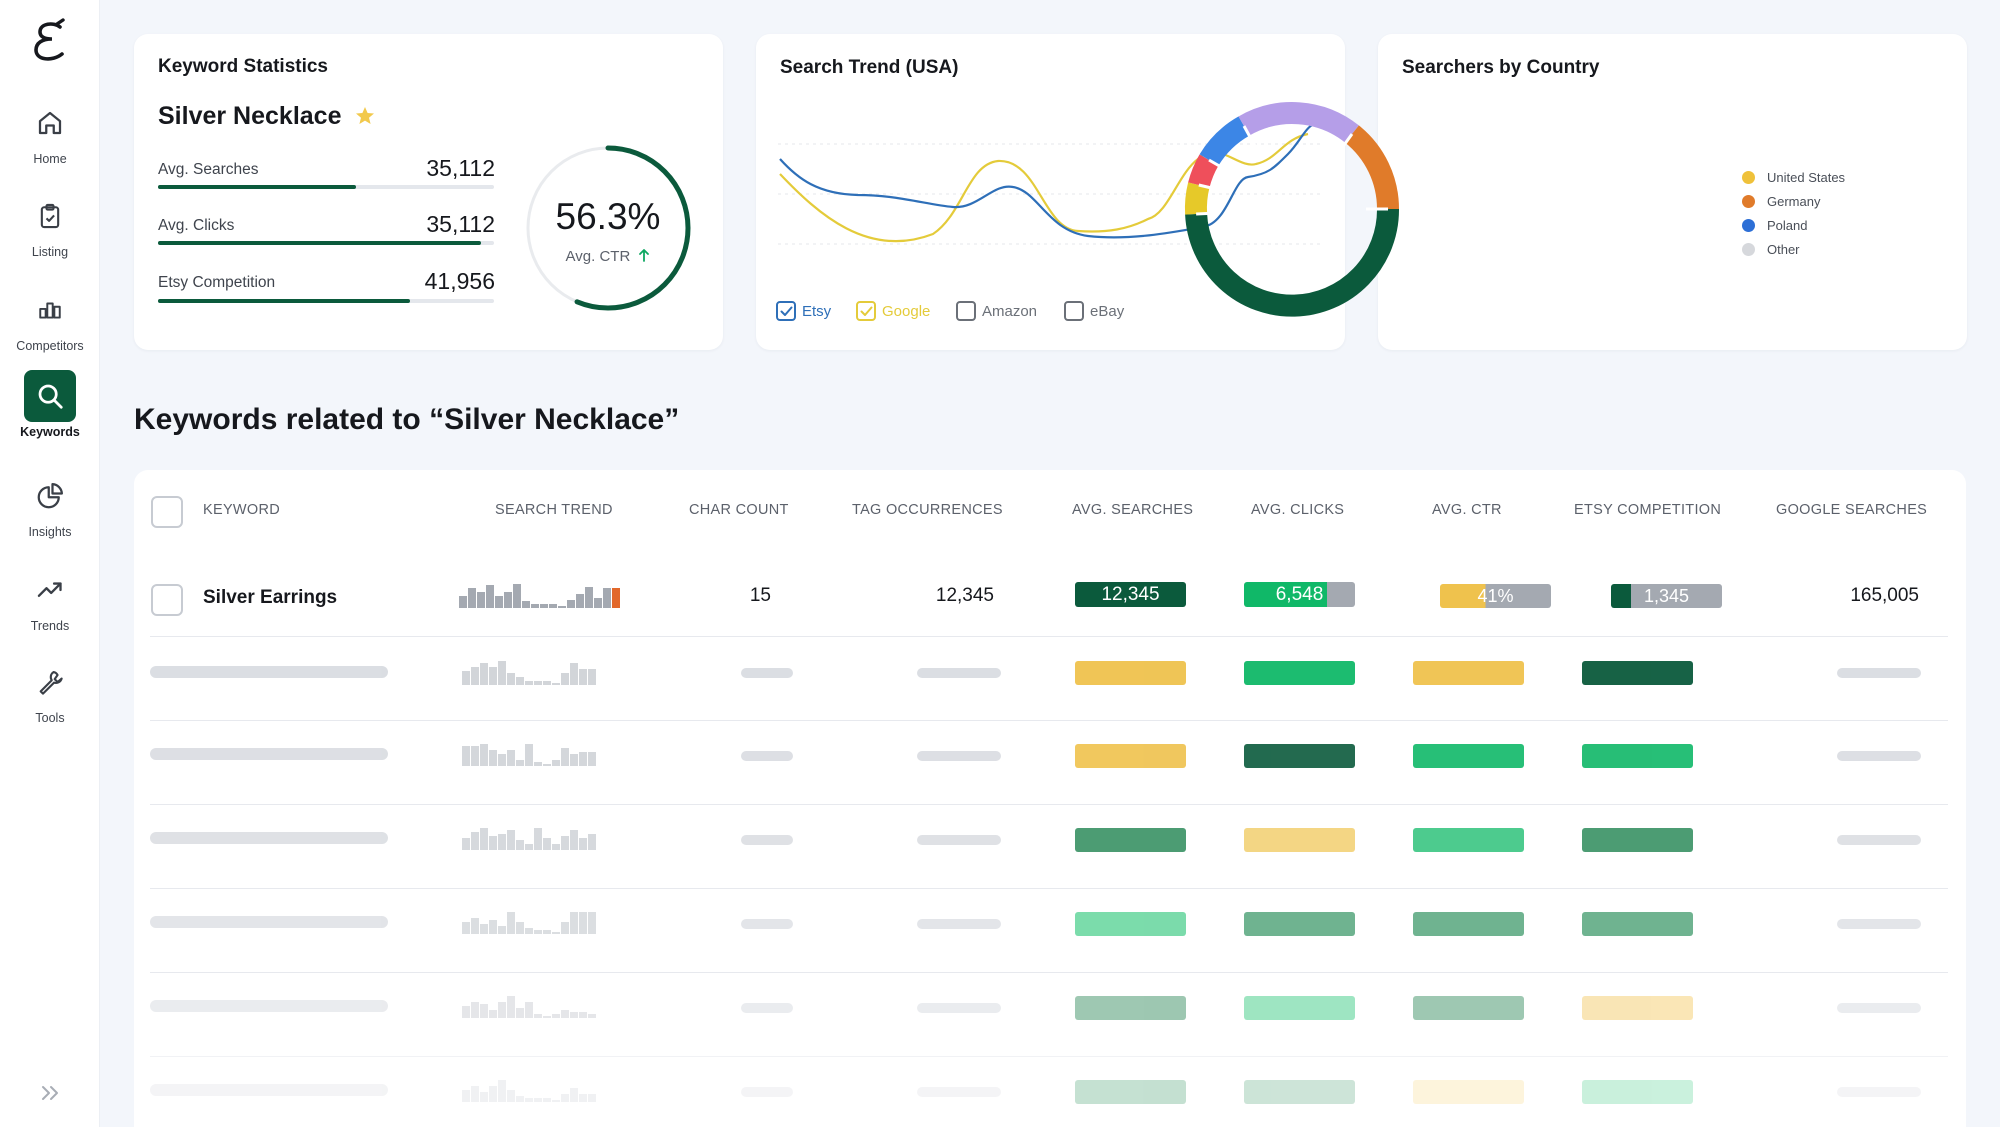  I want to click on donut-segment-yellow, so click(1197, 198).